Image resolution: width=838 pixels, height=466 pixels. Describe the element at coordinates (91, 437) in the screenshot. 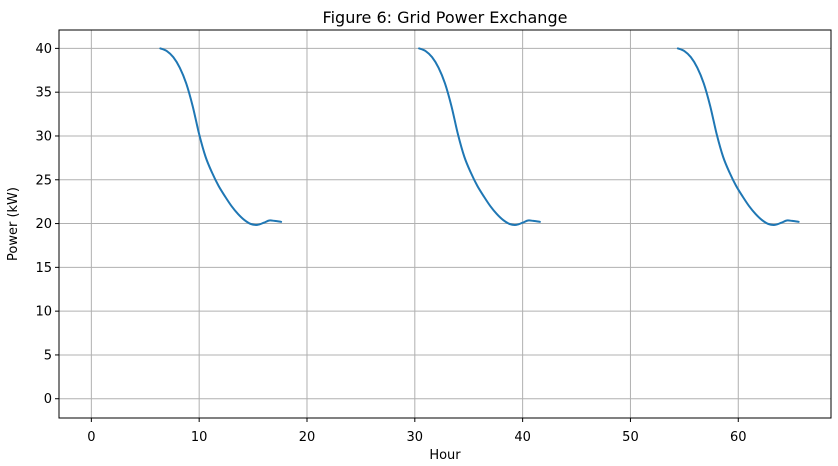

I see `x-tick-label: 0` at that location.